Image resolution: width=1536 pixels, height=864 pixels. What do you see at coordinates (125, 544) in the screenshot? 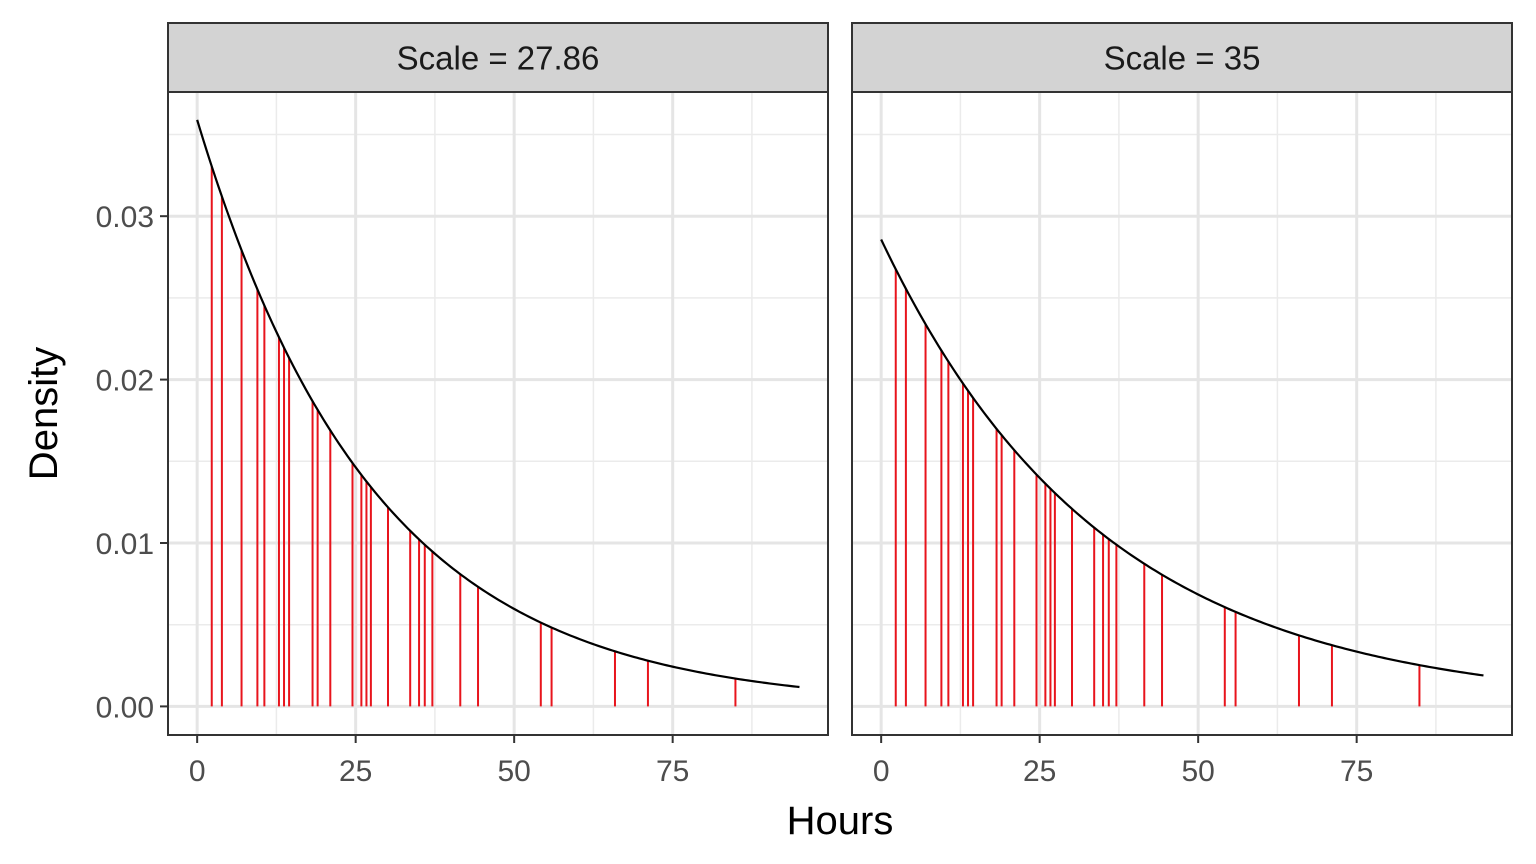
I see `y-tick-label: 0.01` at bounding box center [125, 544].